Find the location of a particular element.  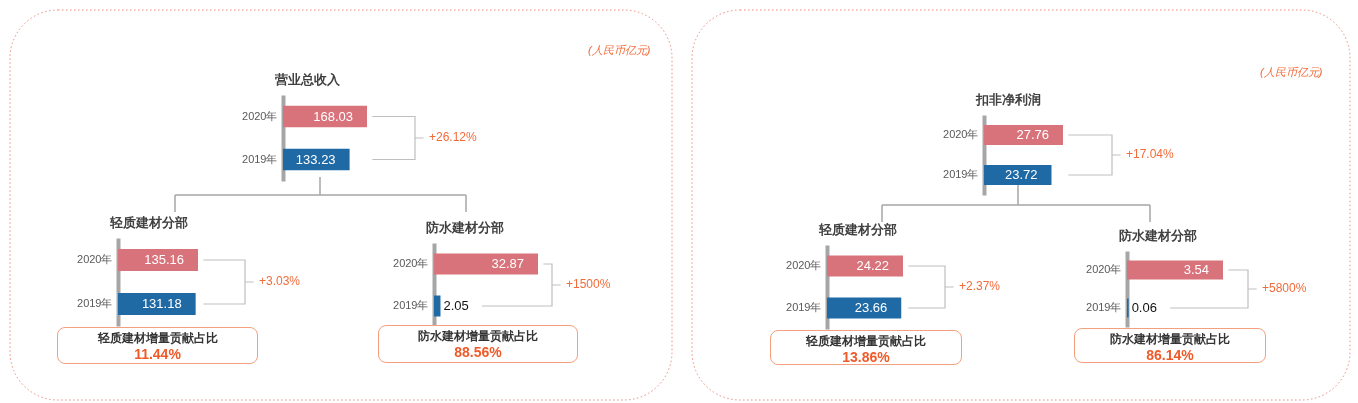

data-label: 23.72 is located at coordinates (1021, 174).